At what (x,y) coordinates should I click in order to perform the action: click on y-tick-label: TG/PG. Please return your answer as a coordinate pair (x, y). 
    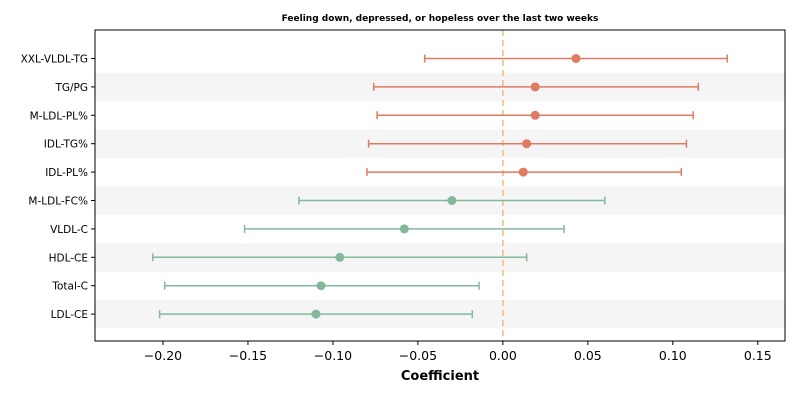
    Looking at the image, I should click on (71, 88).